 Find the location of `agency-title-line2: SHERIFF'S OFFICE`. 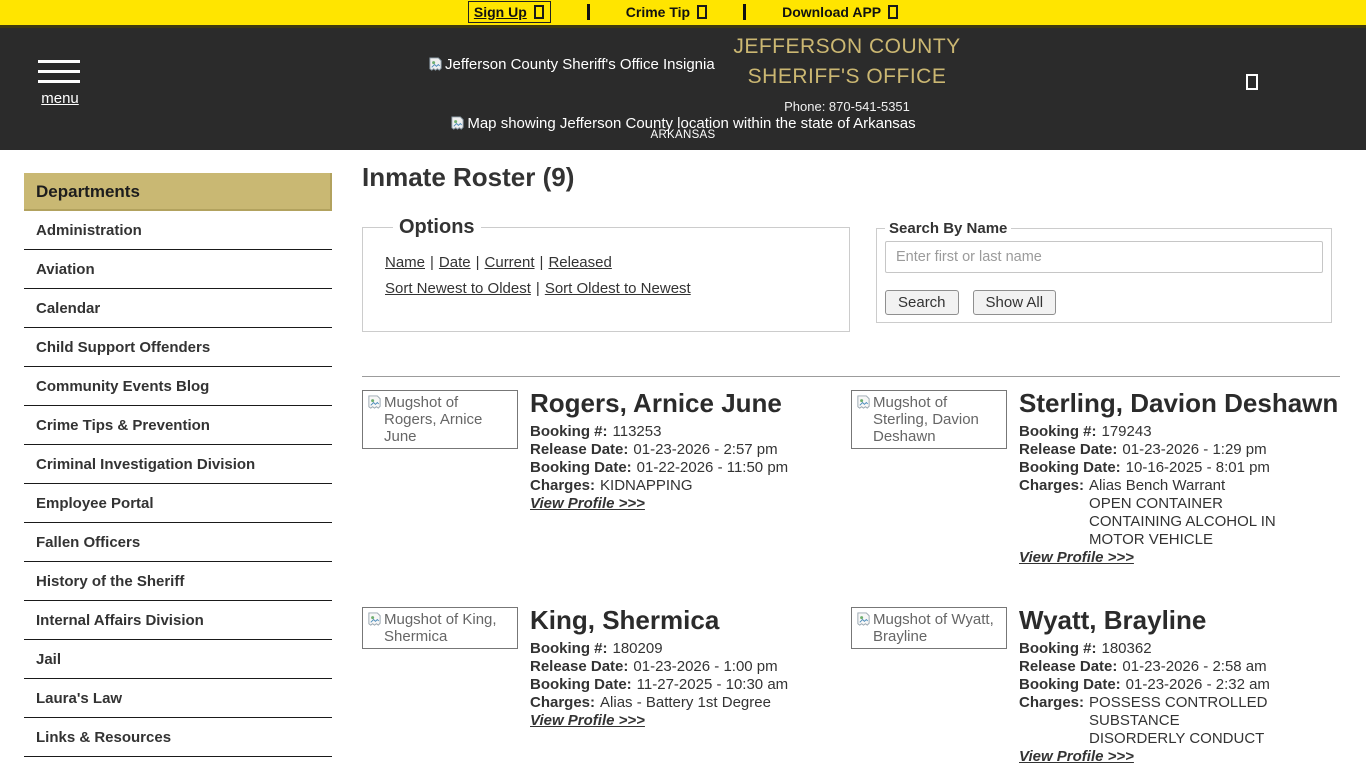

agency-title-line2: SHERIFF'S OFFICE is located at coordinates (847, 76).